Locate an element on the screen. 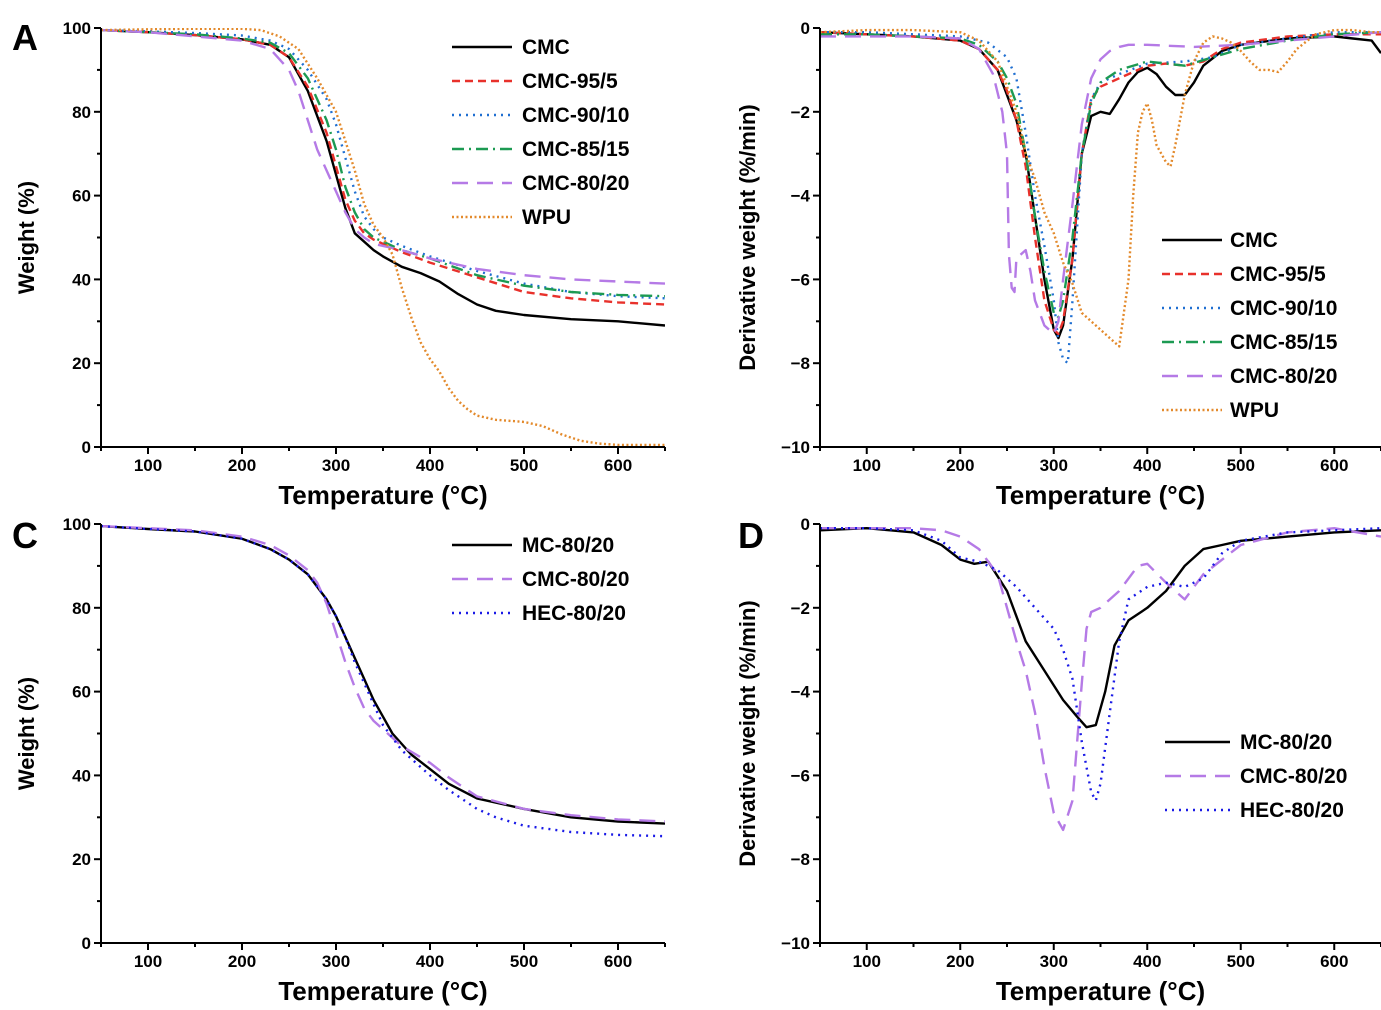 The height and width of the screenshot is (1010, 1381). panel-d-x-tick-label: 200 is located at coordinates (960, 961).